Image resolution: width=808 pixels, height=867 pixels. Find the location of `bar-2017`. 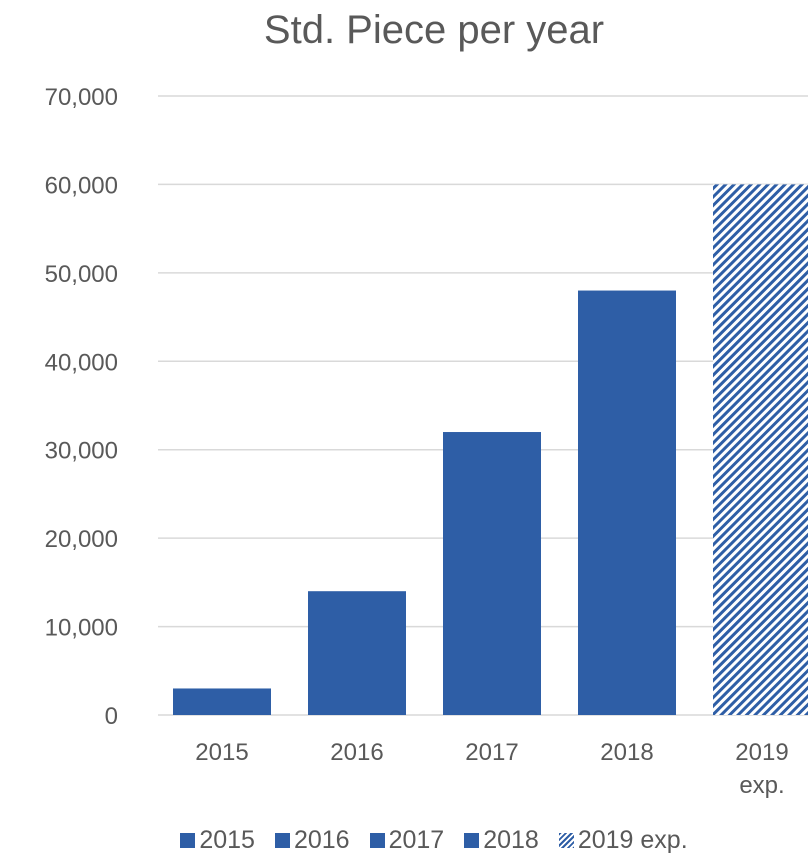

bar-2017 is located at coordinates (492, 573).